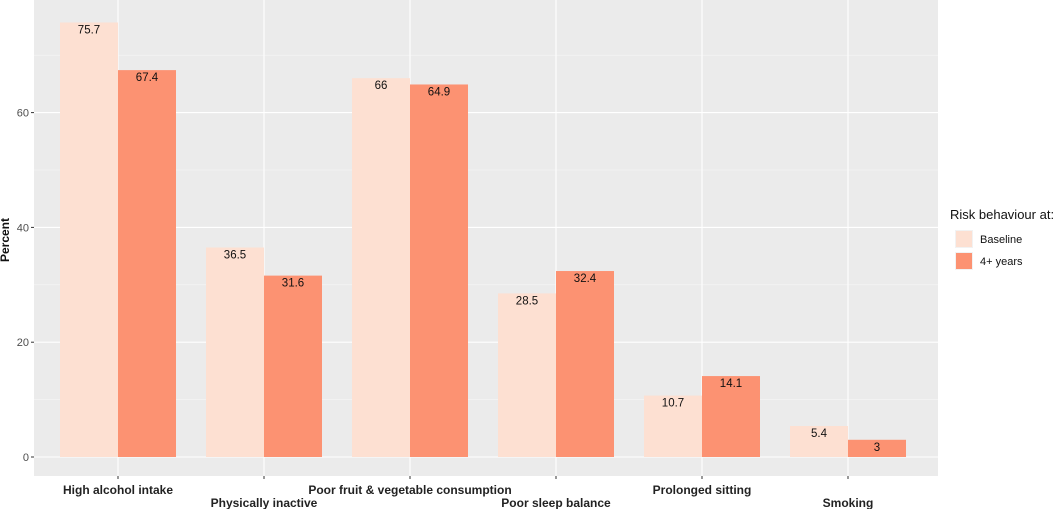 This screenshot has height=509, width=1053. I want to click on data-label: 36.5, so click(235, 255).